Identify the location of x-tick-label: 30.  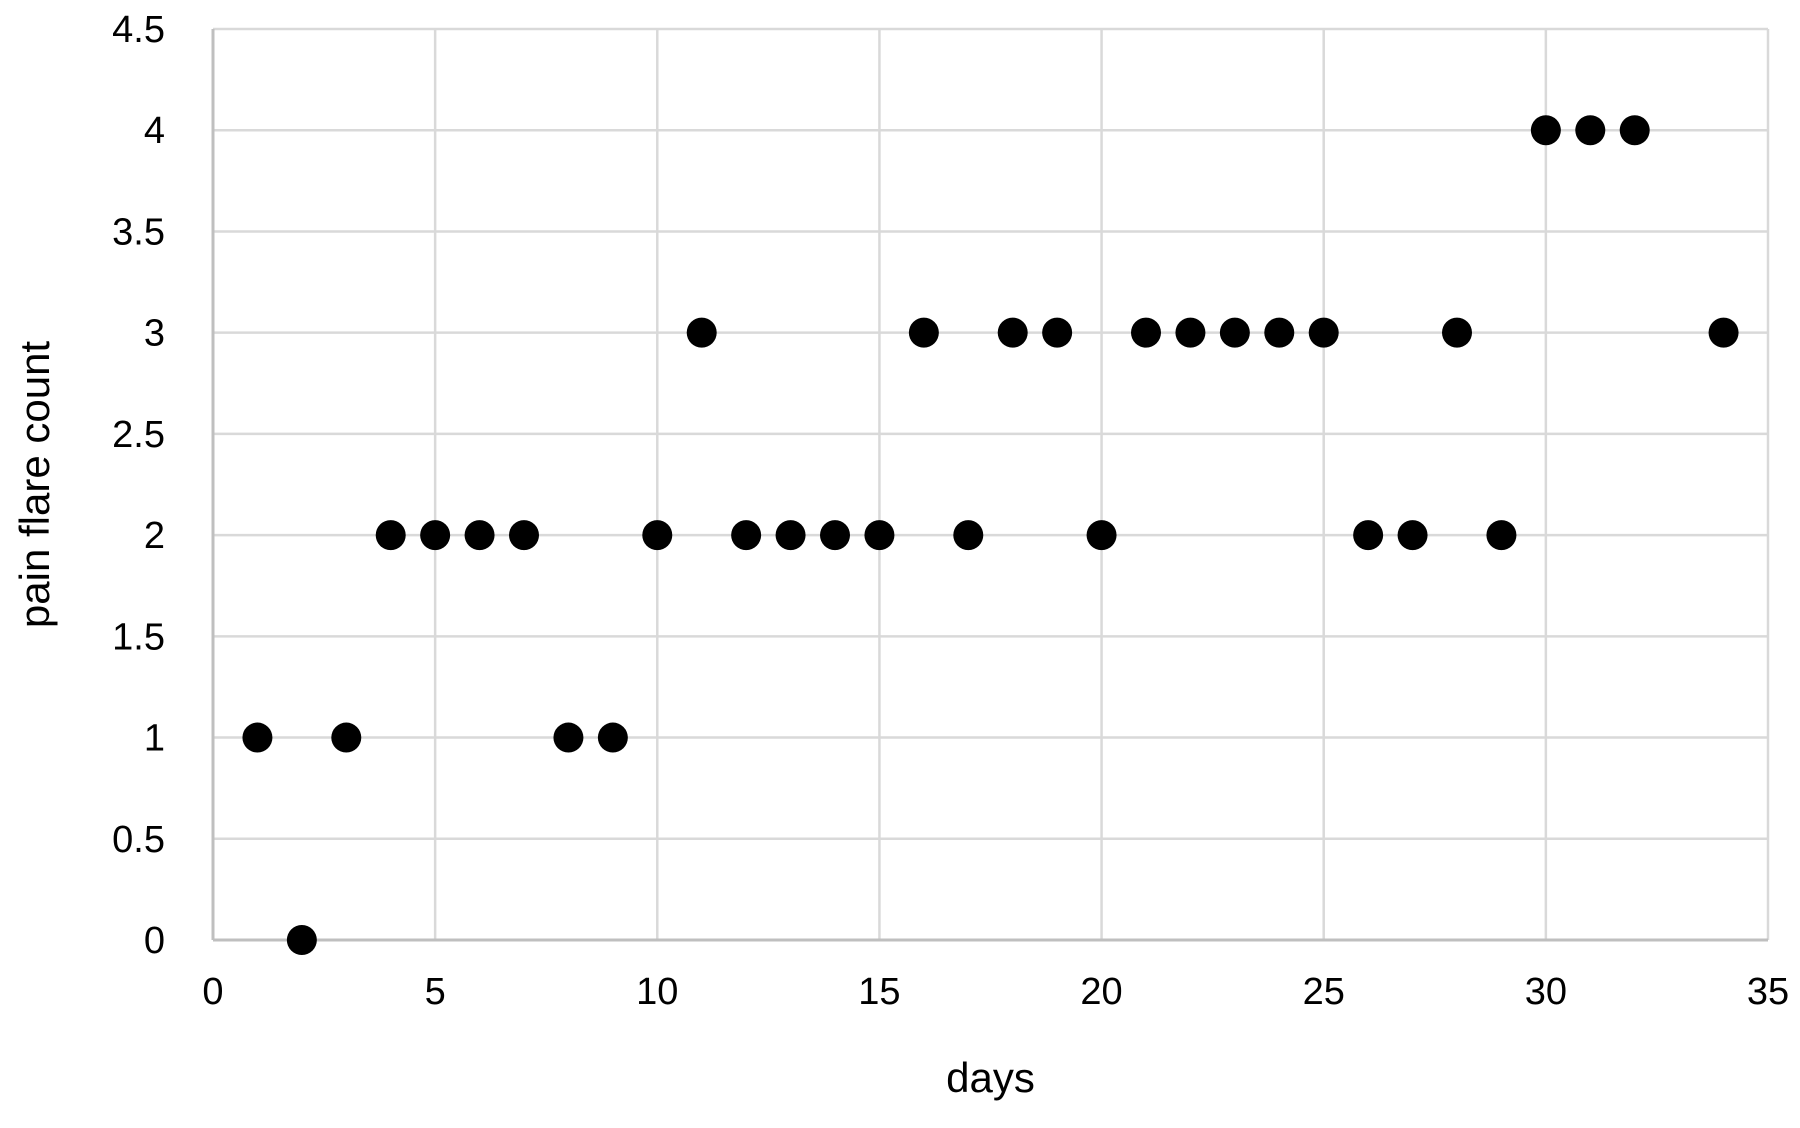
(1546, 992).